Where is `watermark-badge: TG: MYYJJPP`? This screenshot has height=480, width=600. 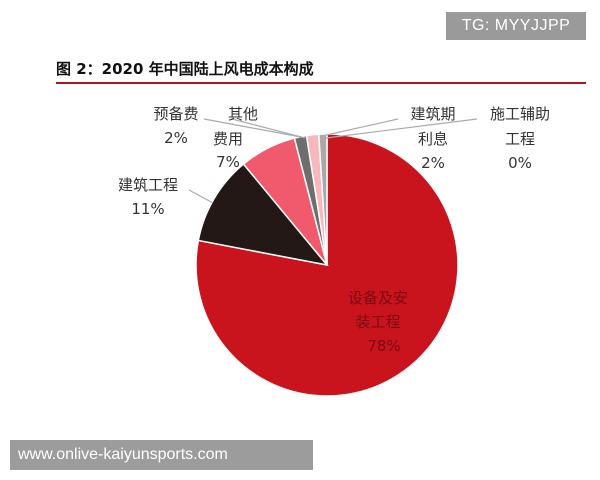 watermark-badge: TG: MYYJJPP is located at coordinates (516, 26).